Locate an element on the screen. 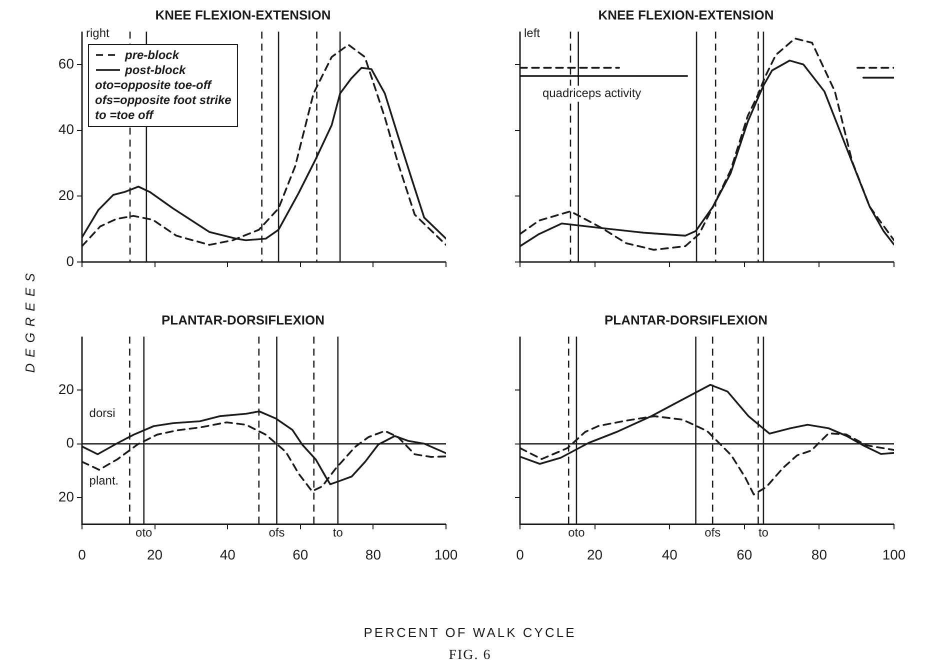 This screenshot has width=939, height=672. legend-label: pre-block is located at coordinates (152, 55).